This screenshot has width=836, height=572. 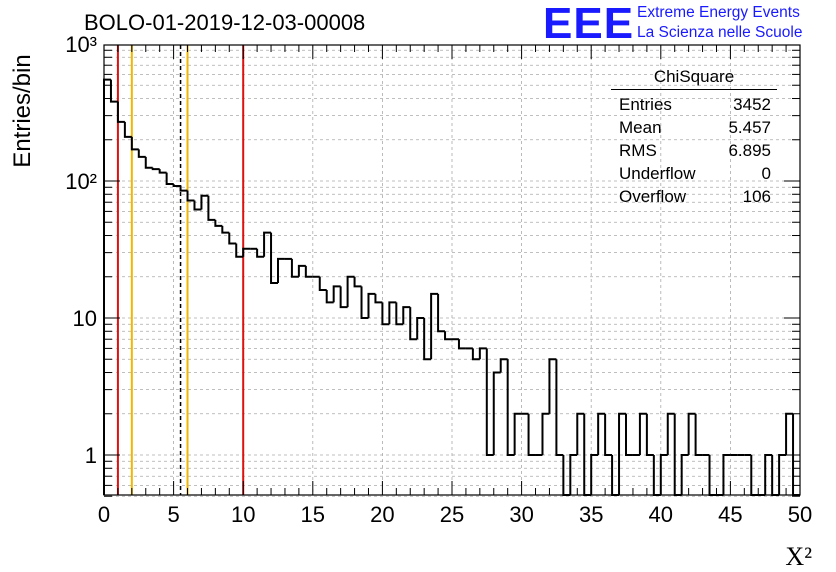 What do you see at coordinates (638, 150) in the screenshot?
I see `stats-label: RMS` at bounding box center [638, 150].